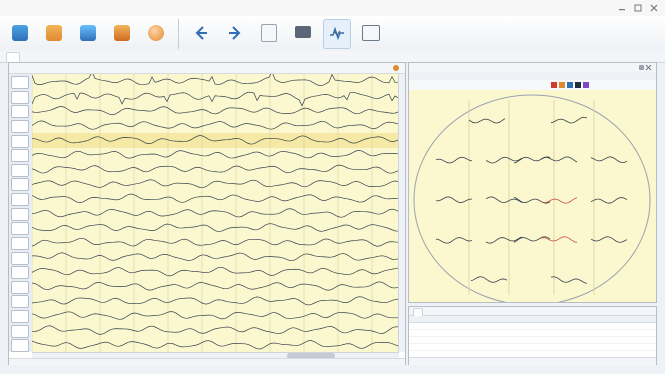 Image resolution: width=665 pixels, height=374 pixels. Describe the element at coordinates (311, 356) in the screenshot. I see `eeg-scroll-thumb` at that location.